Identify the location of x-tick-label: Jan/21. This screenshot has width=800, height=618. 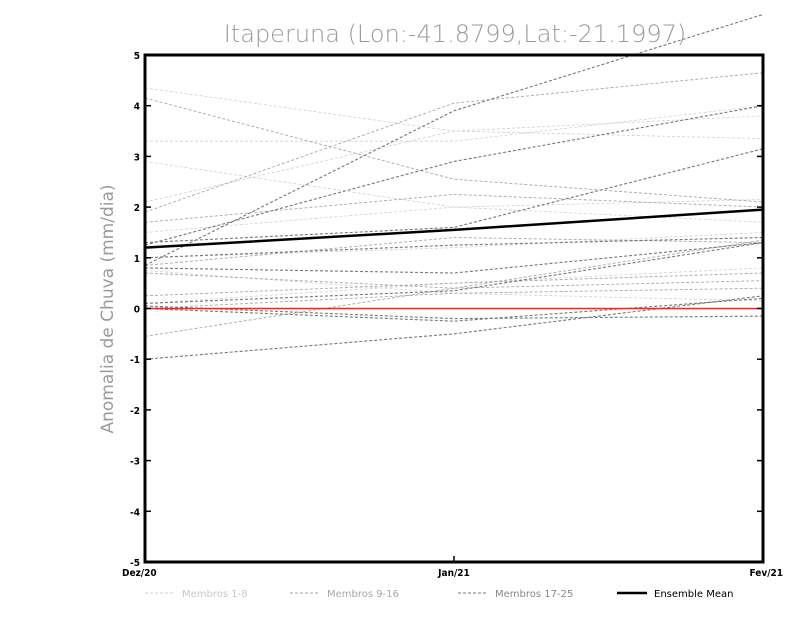
(453, 573).